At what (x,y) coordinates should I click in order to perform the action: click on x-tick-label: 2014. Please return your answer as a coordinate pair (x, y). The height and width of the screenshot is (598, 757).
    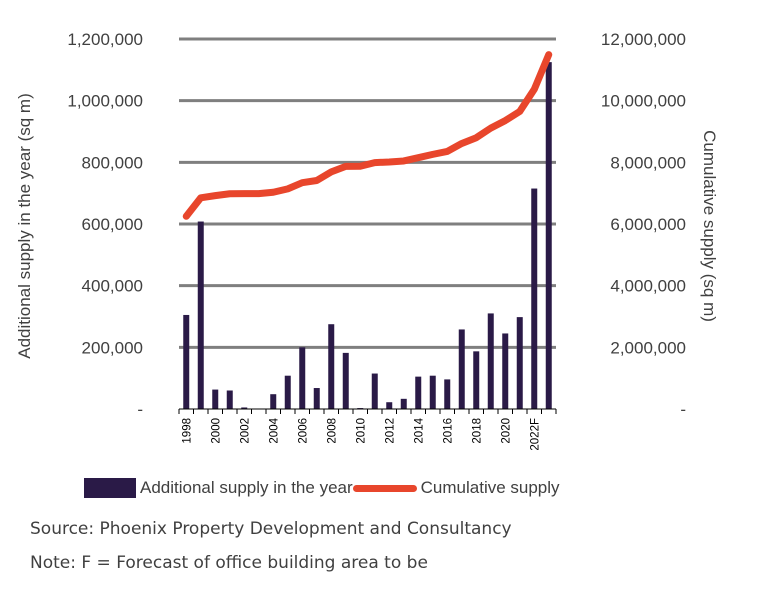
    Looking at the image, I should click on (419, 430).